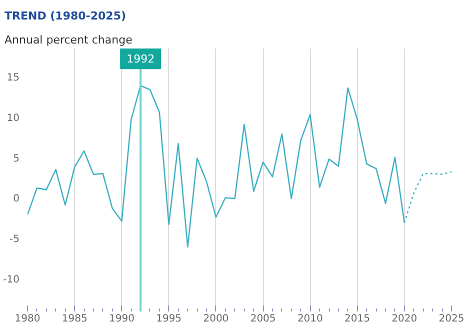 The image size is (469, 324). Describe the element at coordinates (16, 199) in the screenshot. I see `y-tick-label: 0` at that location.